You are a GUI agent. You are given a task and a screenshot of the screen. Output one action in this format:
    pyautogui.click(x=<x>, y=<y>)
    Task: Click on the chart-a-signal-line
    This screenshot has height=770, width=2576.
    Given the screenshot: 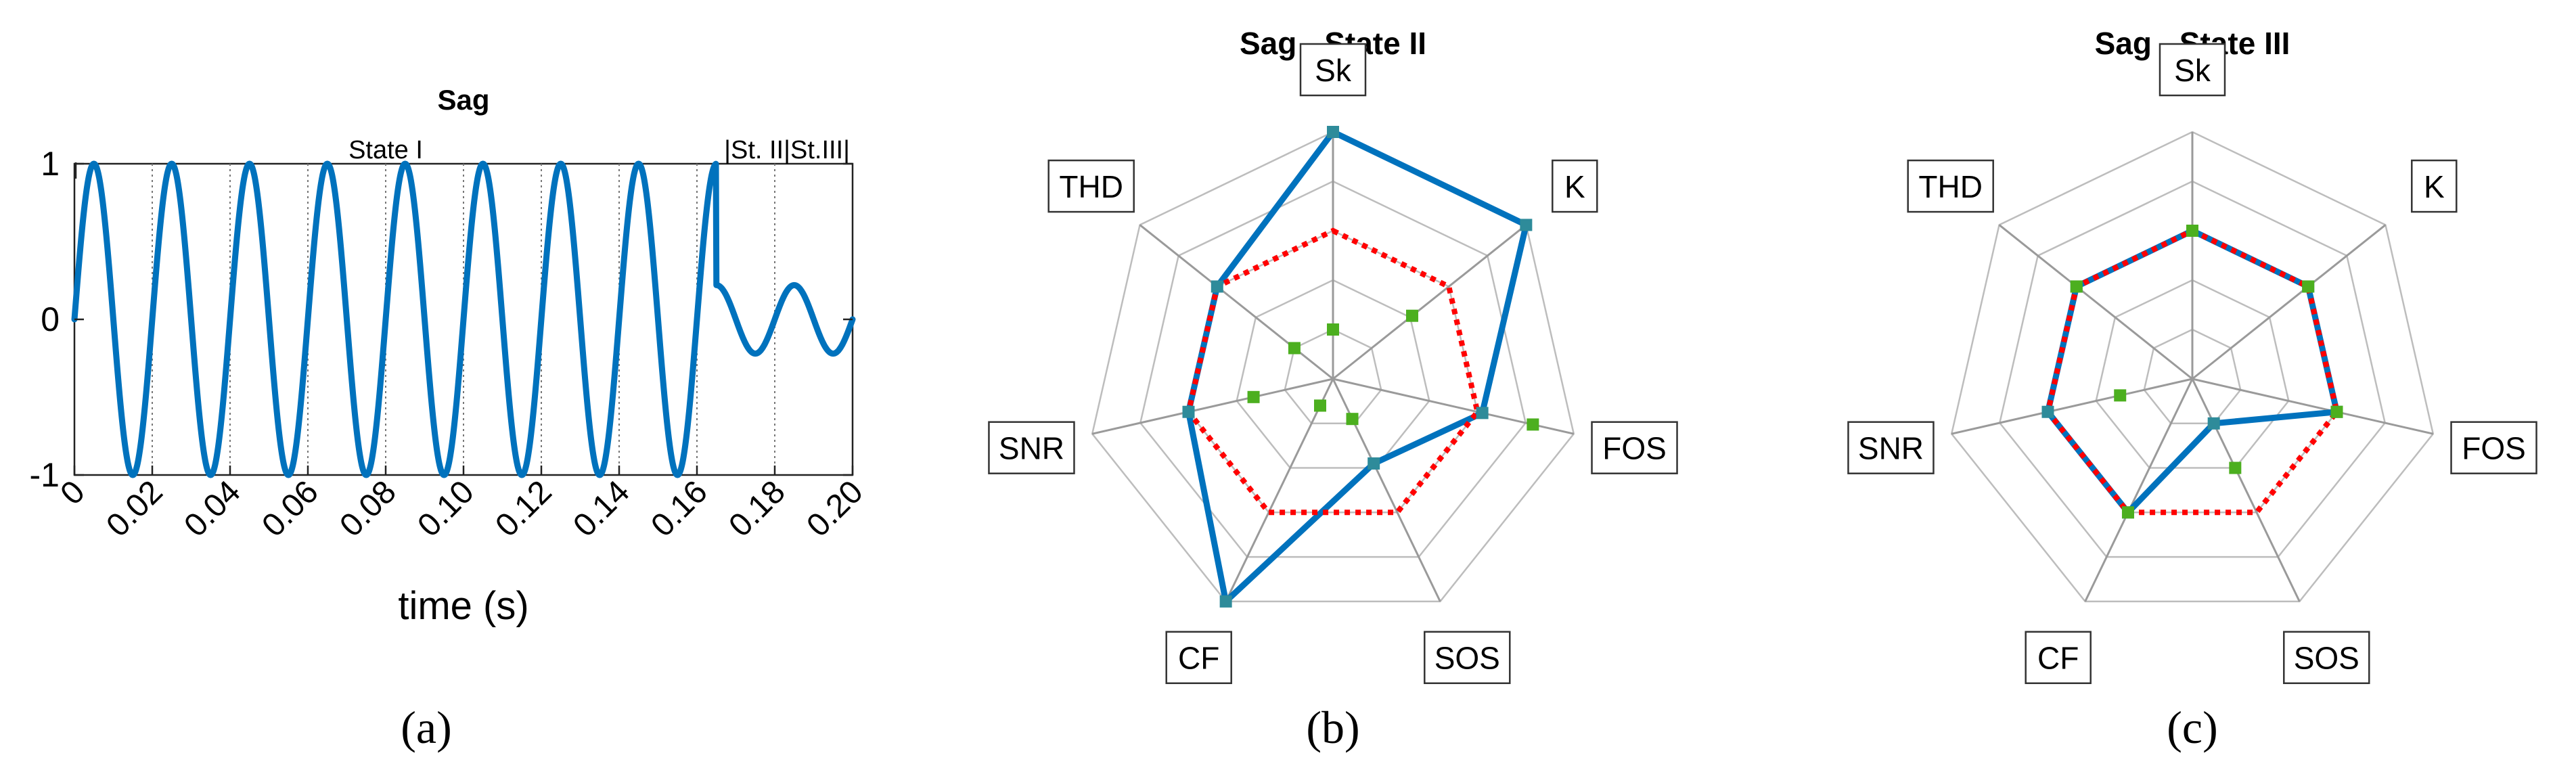 What is the action you would take?
    pyautogui.click(x=463, y=319)
    